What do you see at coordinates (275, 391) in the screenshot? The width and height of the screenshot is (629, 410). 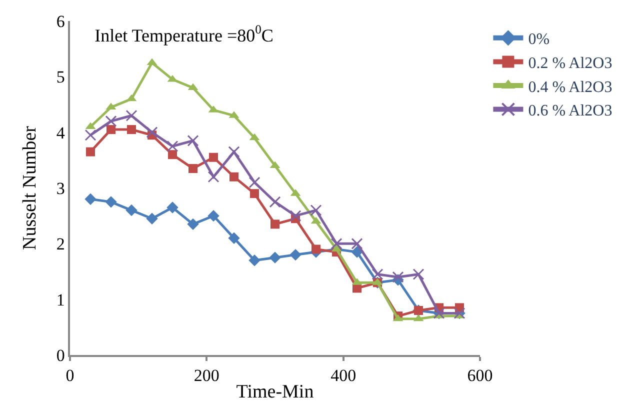 I see `x-axis-title: Time-Min` at bounding box center [275, 391].